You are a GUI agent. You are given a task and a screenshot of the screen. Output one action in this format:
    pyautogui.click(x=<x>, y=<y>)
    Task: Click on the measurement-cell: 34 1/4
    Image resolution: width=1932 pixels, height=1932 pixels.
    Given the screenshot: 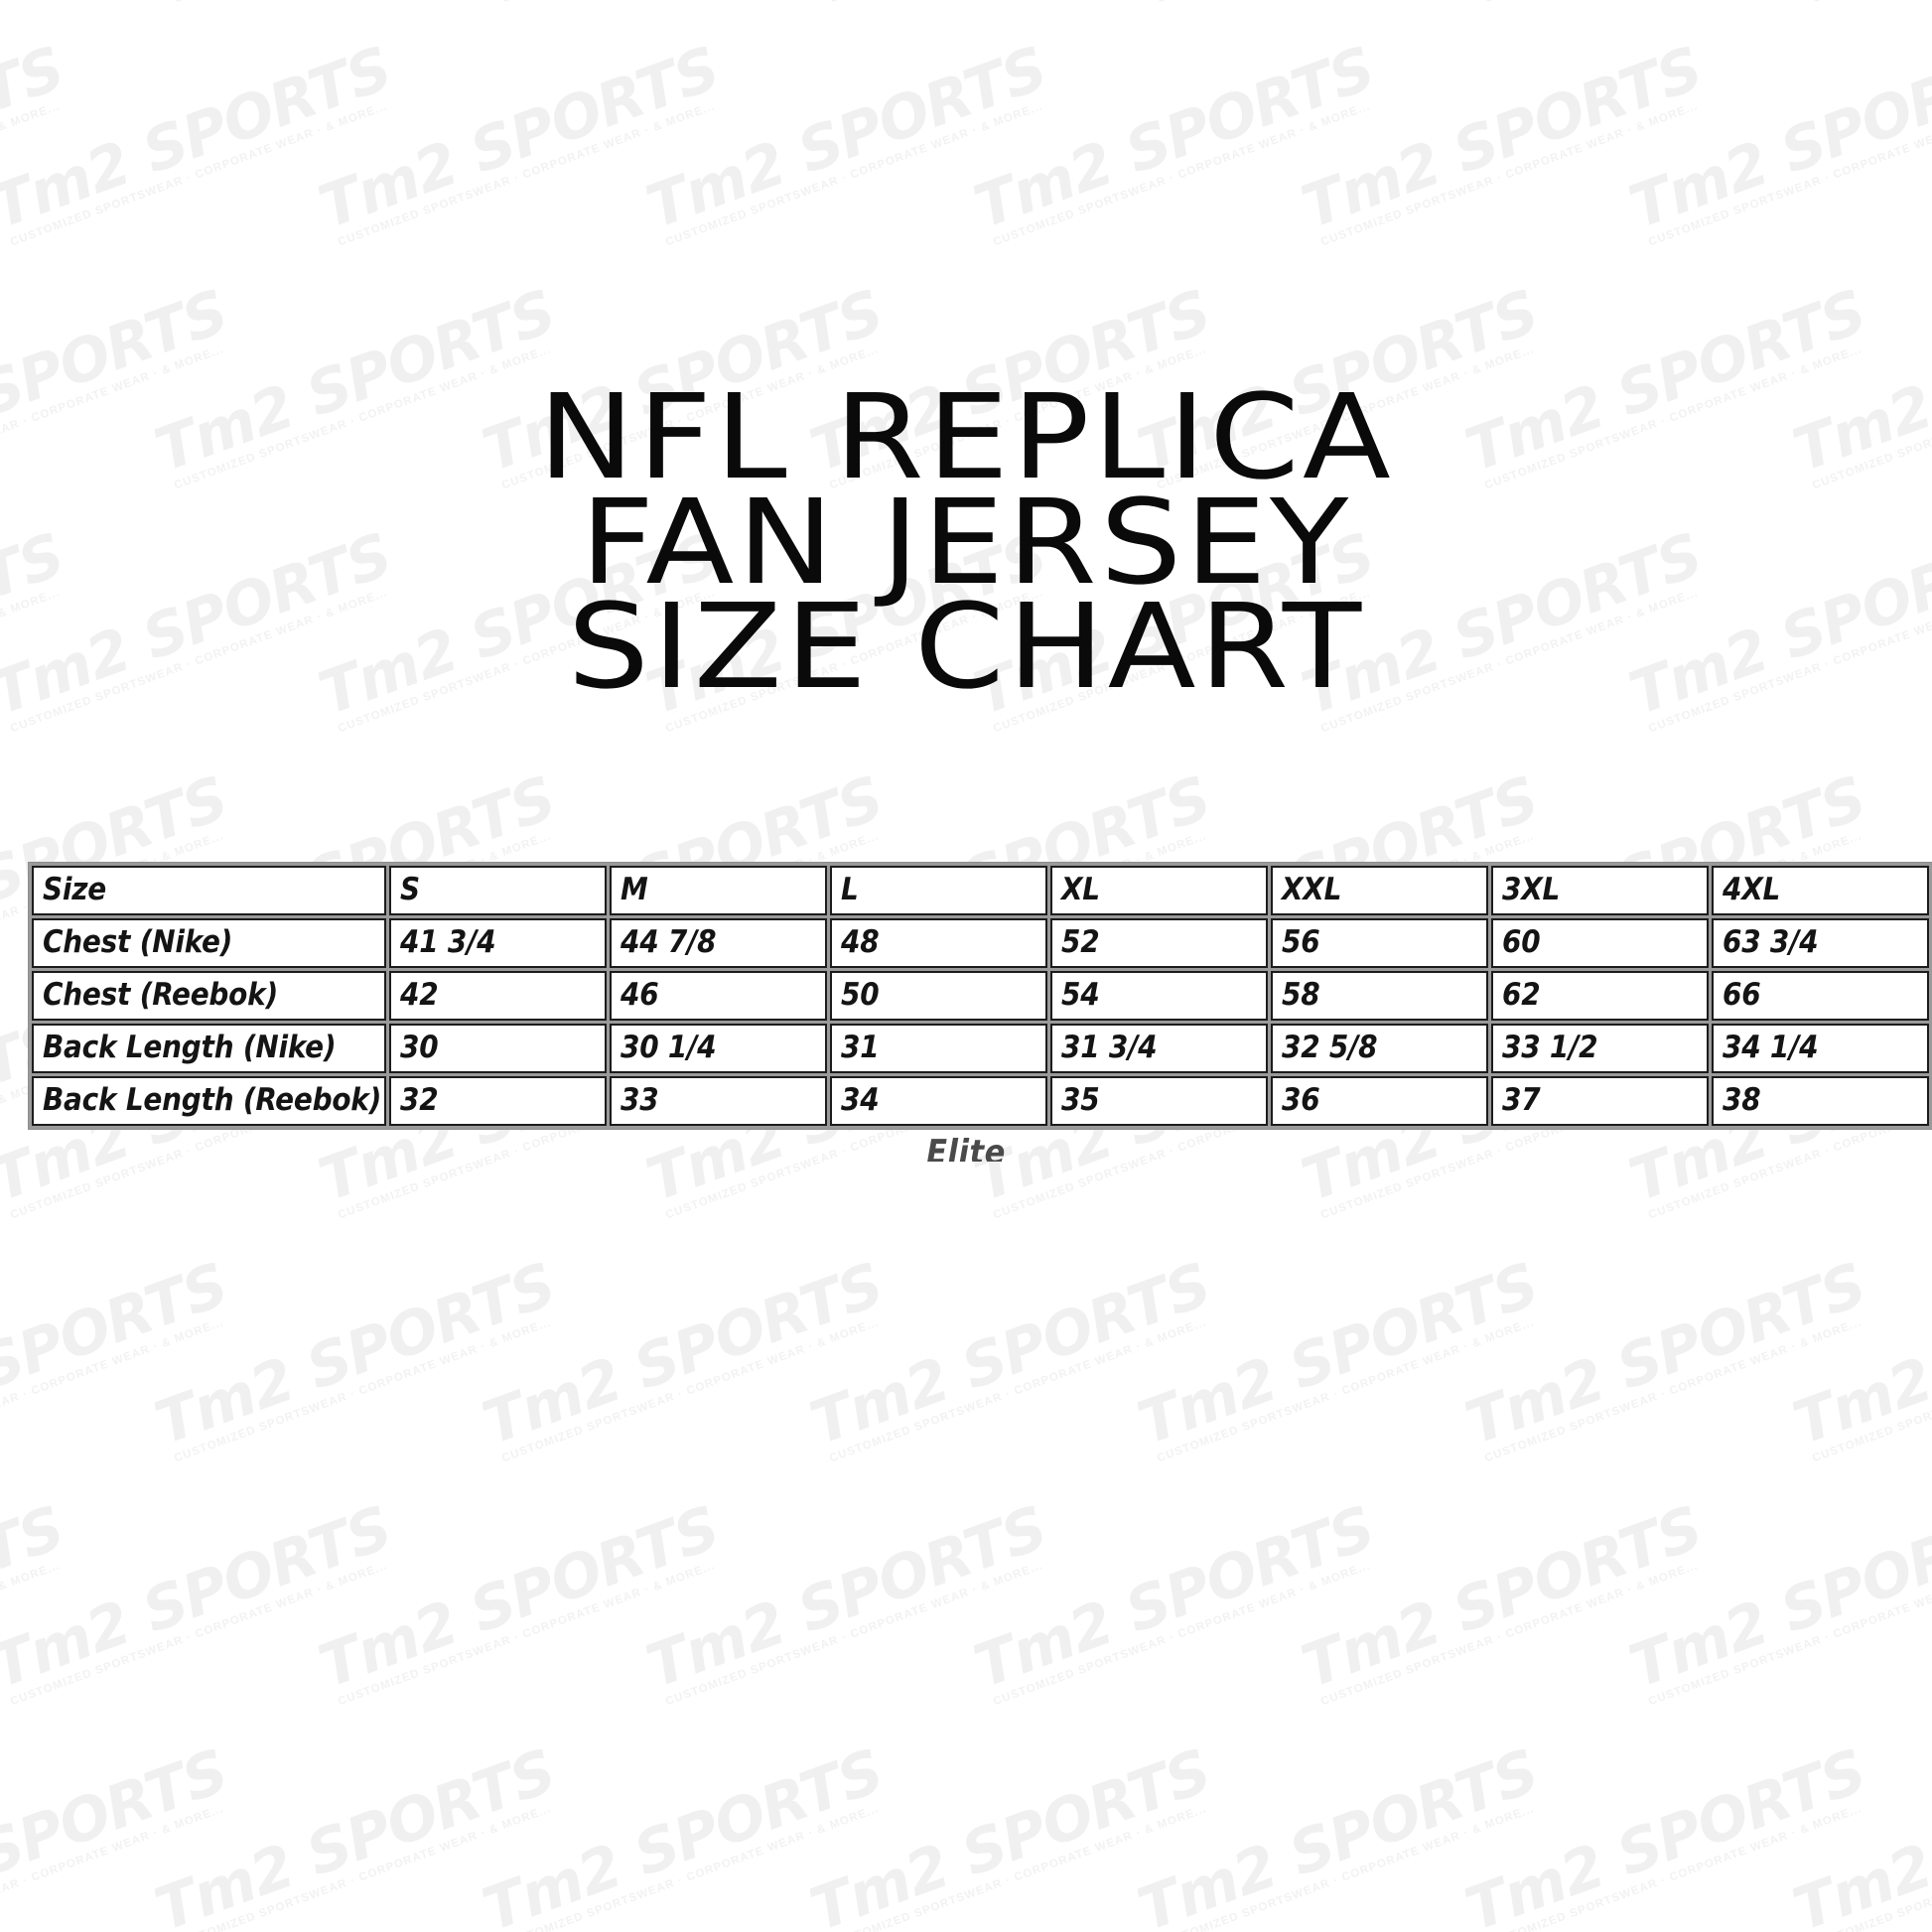 What is the action you would take?
    pyautogui.click(x=1820, y=1048)
    